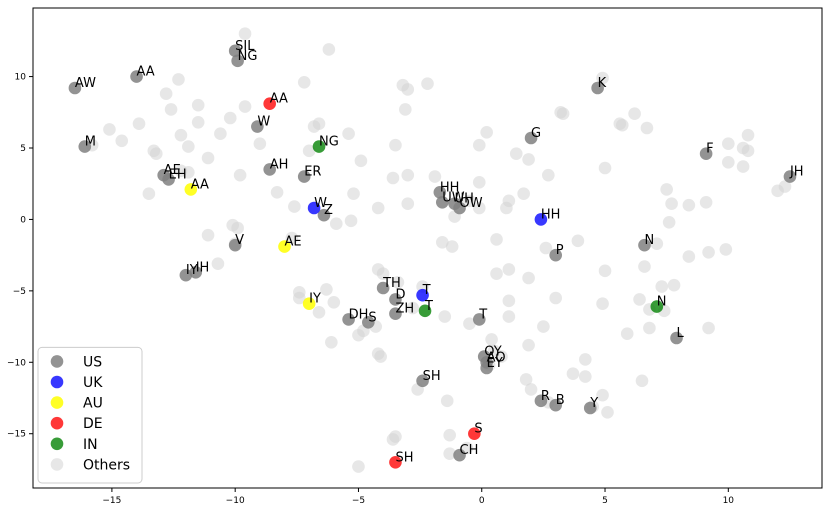  What do you see at coordinates (358, 501) in the screenshot?
I see `x-tick-label: −5` at bounding box center [358, 501].